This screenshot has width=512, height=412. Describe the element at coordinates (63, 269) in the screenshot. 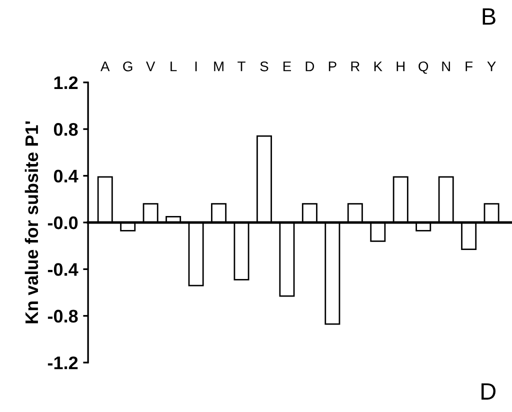

I see `y-tick-label: -0.4` at that location.